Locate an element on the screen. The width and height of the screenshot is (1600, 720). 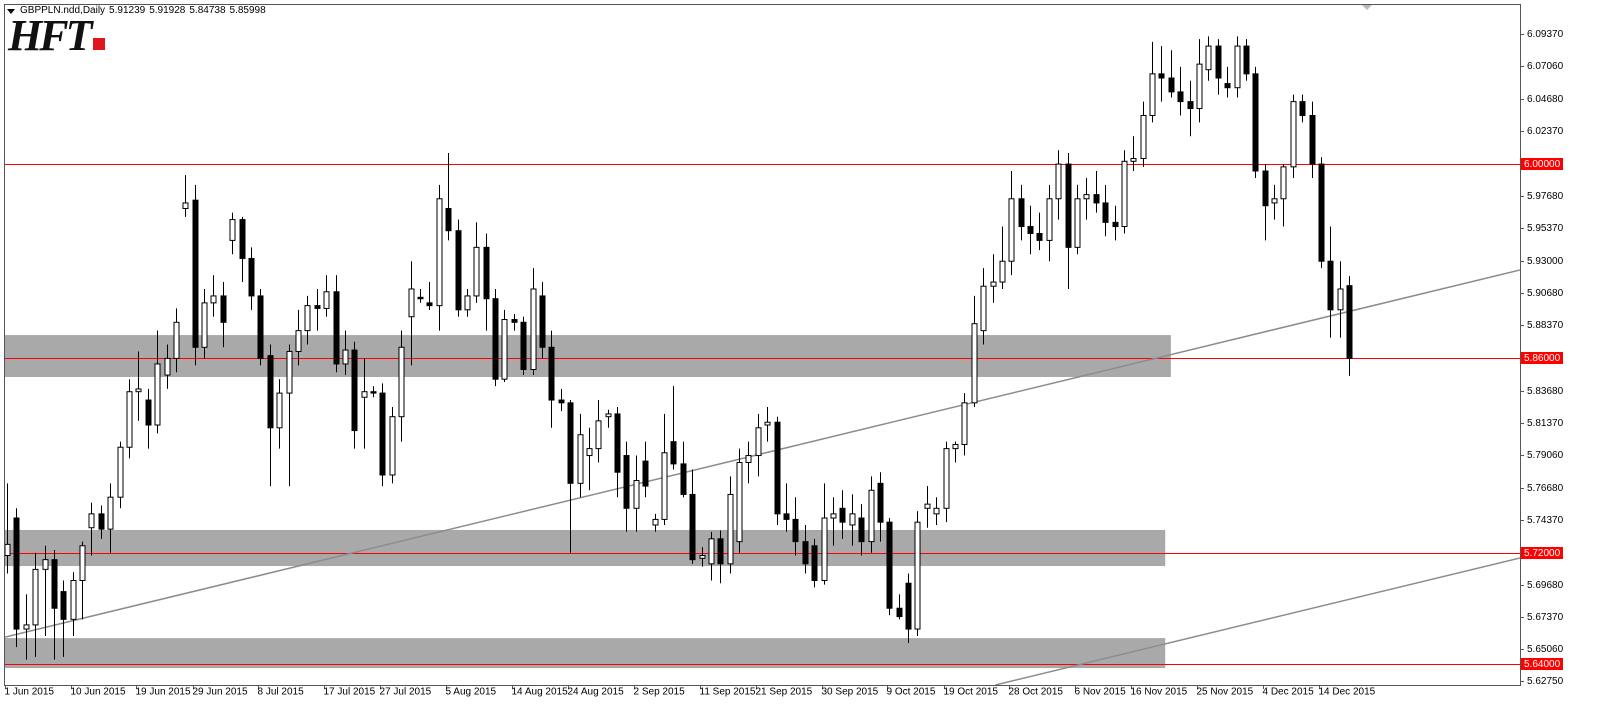
level-label: 6.00000 is located at coordinates (1542, 164).